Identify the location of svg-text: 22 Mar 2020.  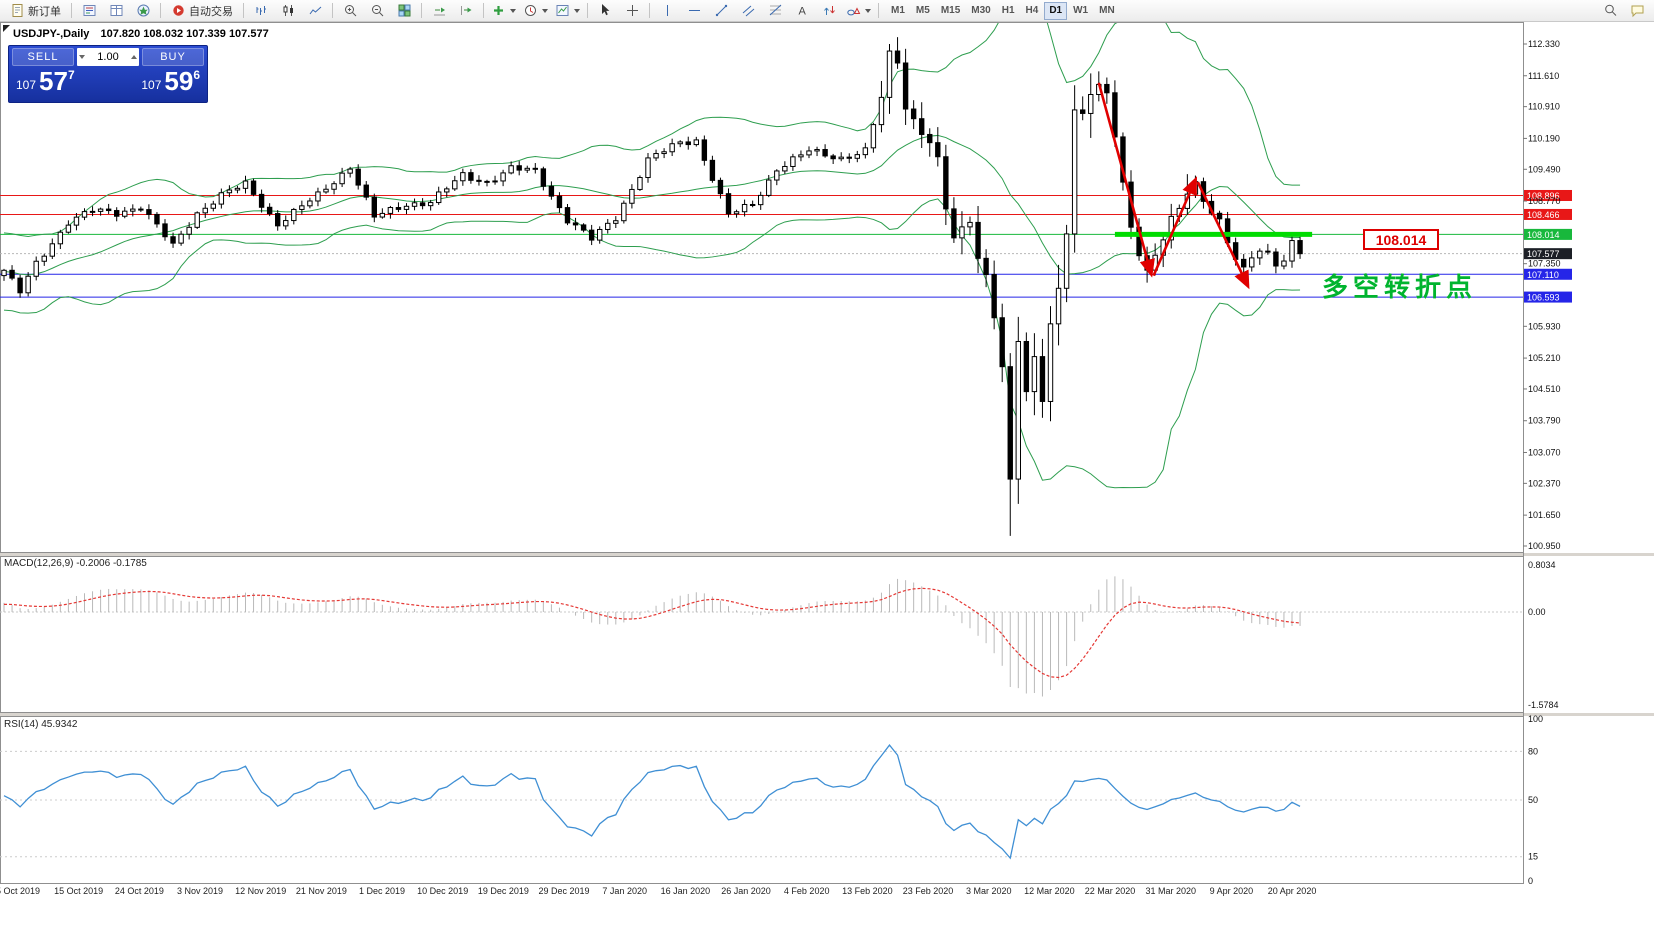
(1110, 891).